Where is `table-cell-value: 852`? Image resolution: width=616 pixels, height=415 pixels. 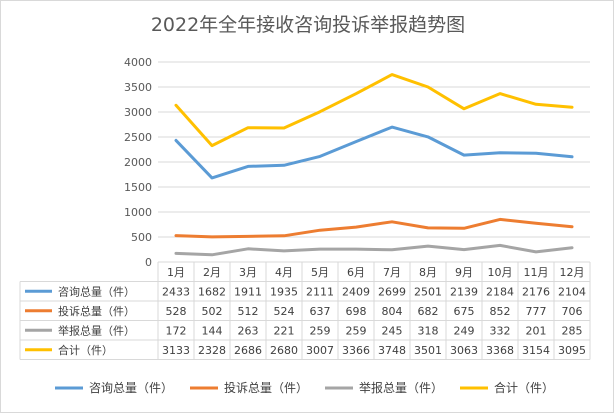
table-cell-value: 852 is located at coordinates (500, 311).